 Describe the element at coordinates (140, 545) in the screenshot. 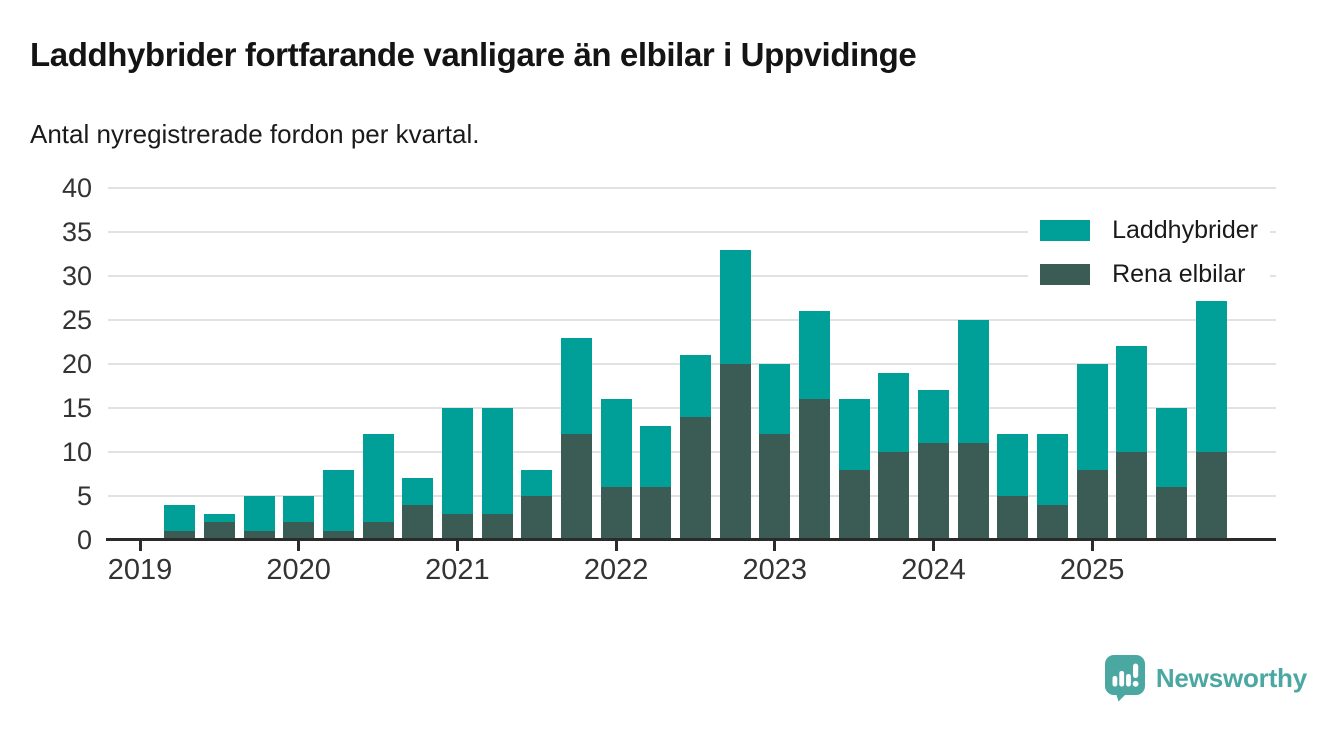

I see `x-tick-2019` at that location.